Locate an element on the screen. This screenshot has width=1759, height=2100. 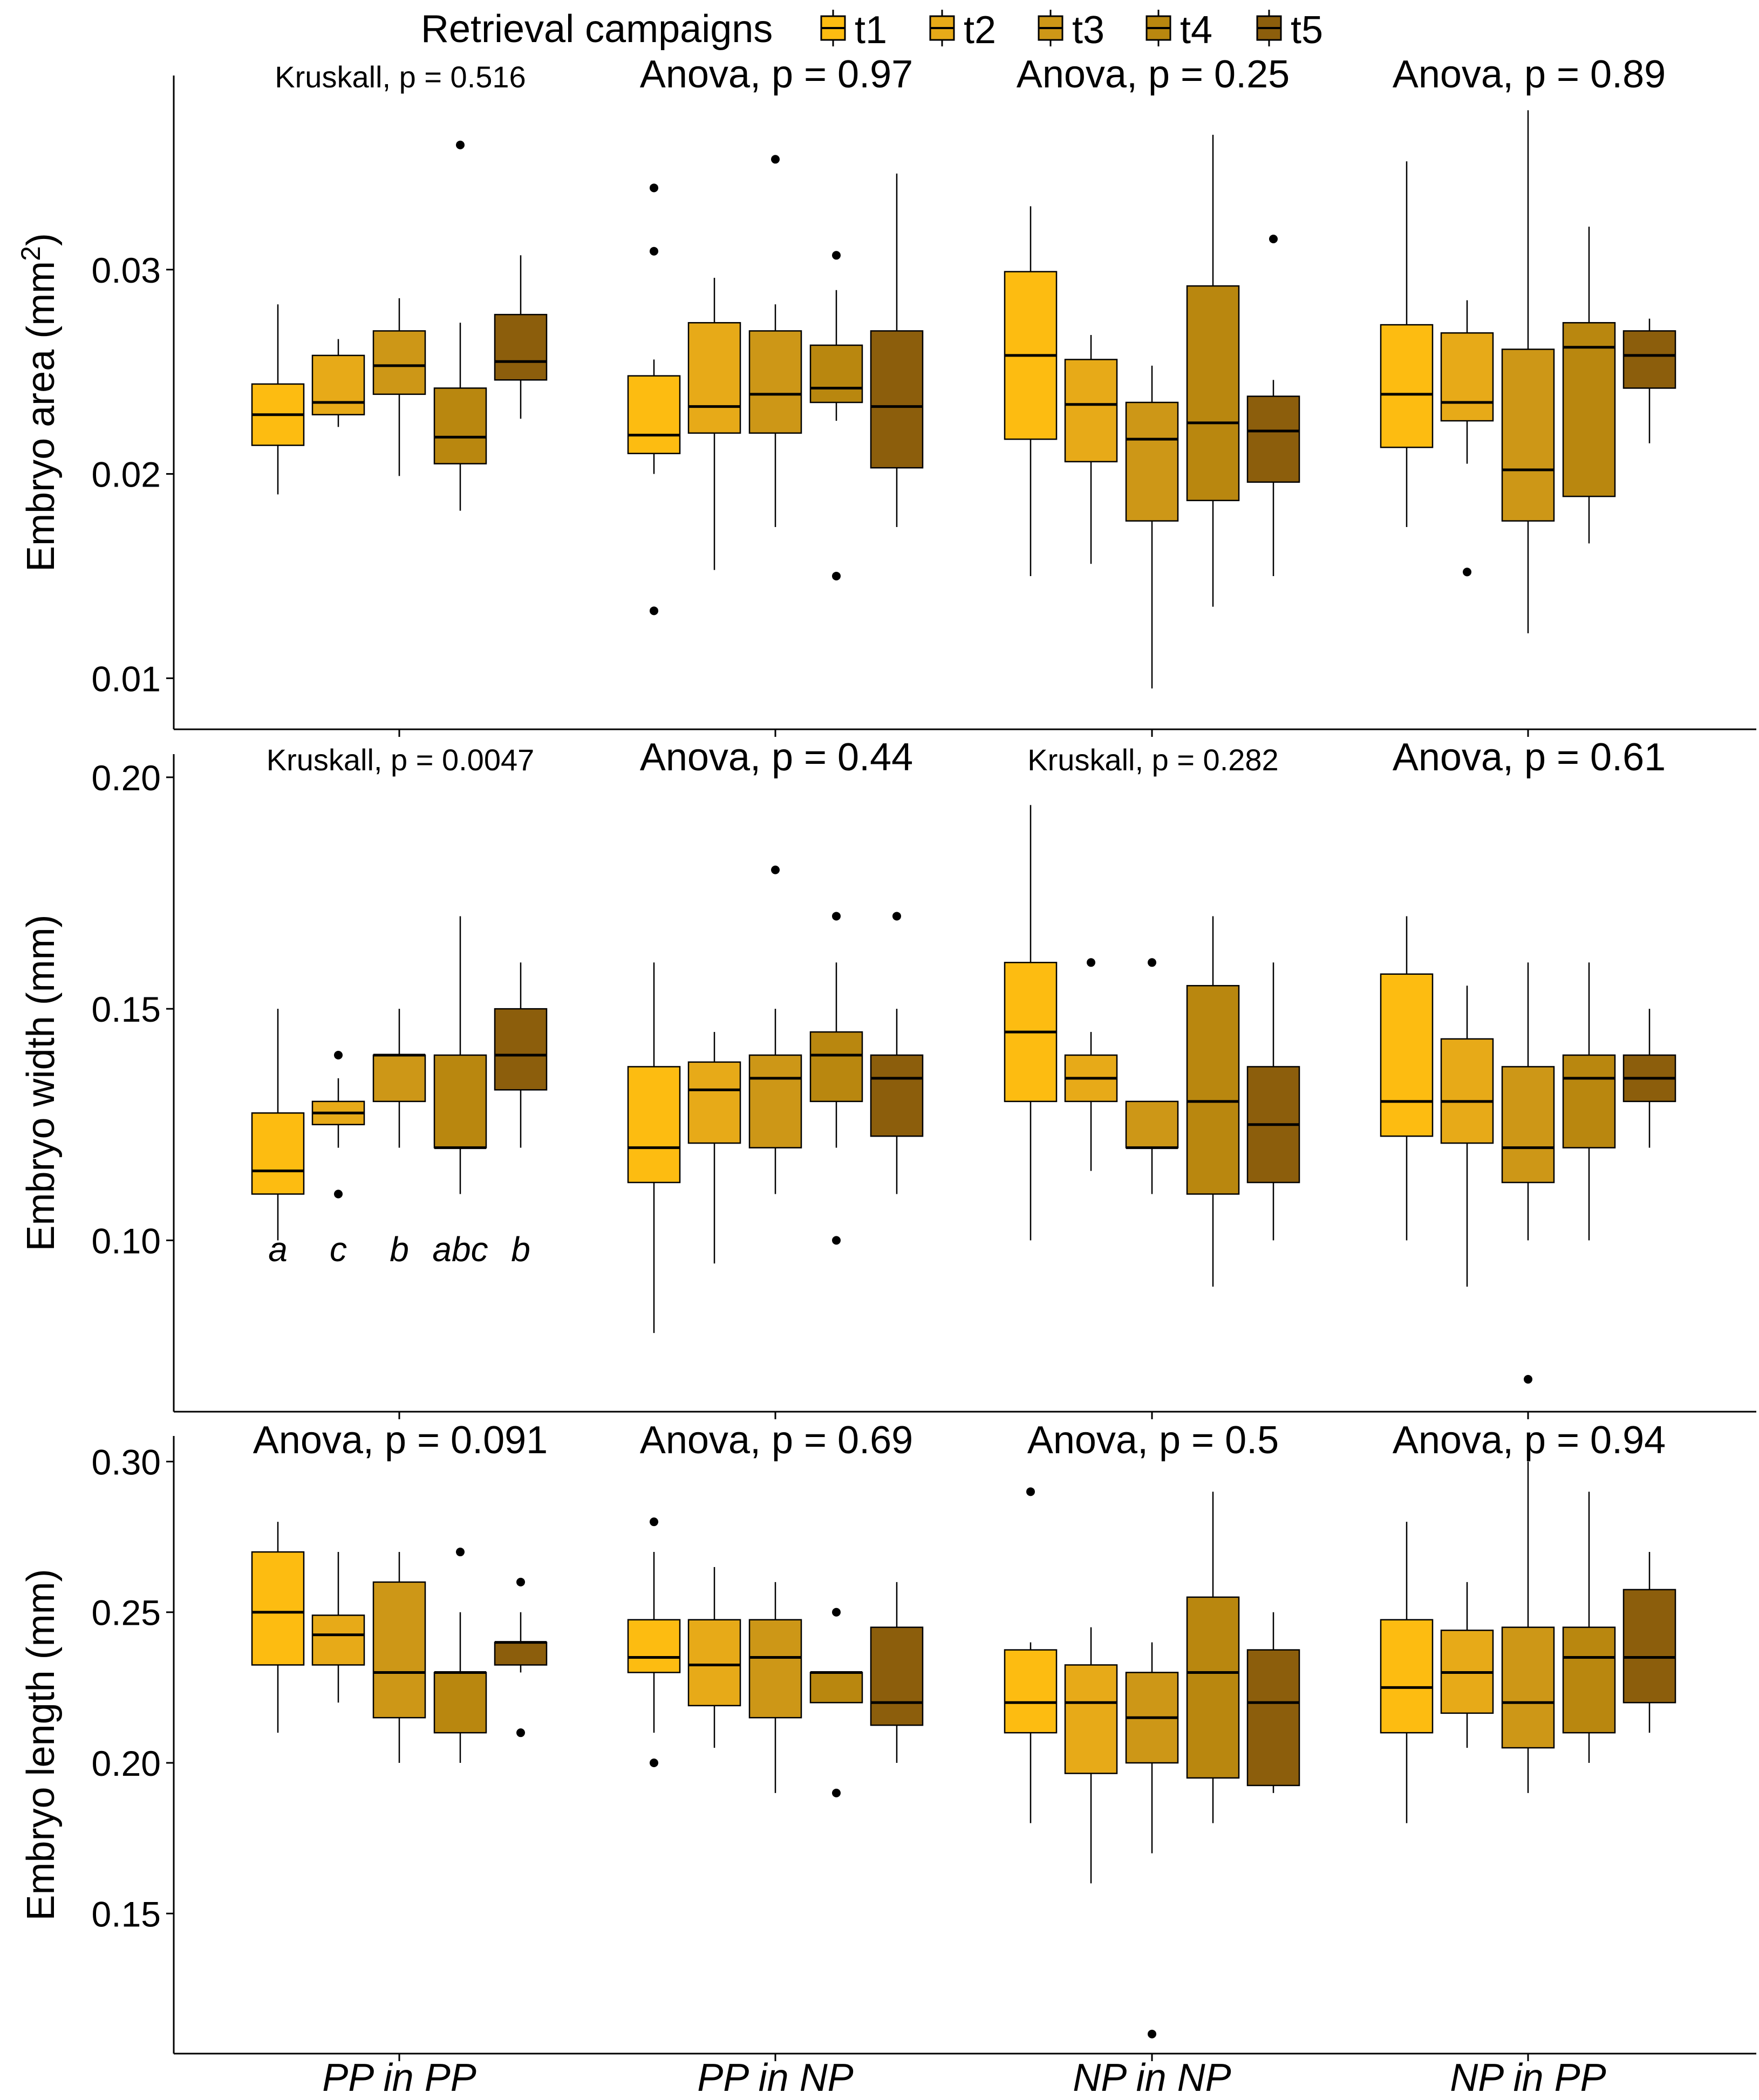
y-axis-title: Embryo width (mm) is located at coordinates (41, 1082).